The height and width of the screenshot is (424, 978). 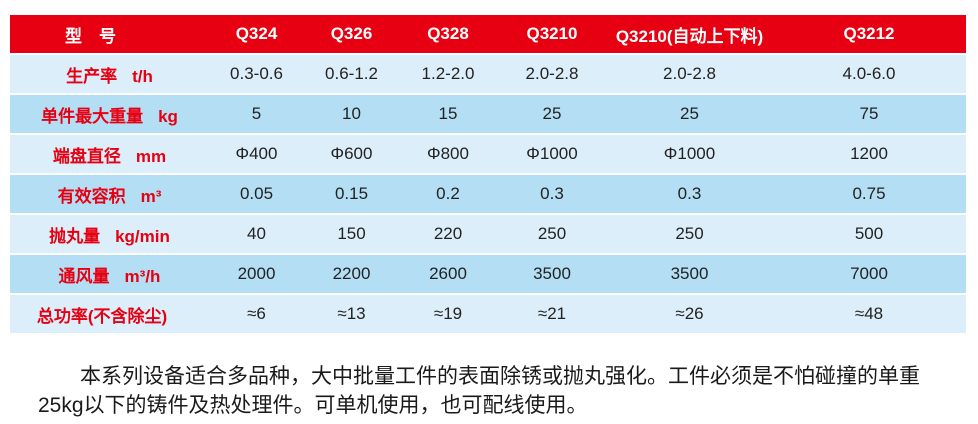 What do you see at coordinates (448, 114) in the screenshot?
I see `table-cell: 15` at bounding box center [448, 114].